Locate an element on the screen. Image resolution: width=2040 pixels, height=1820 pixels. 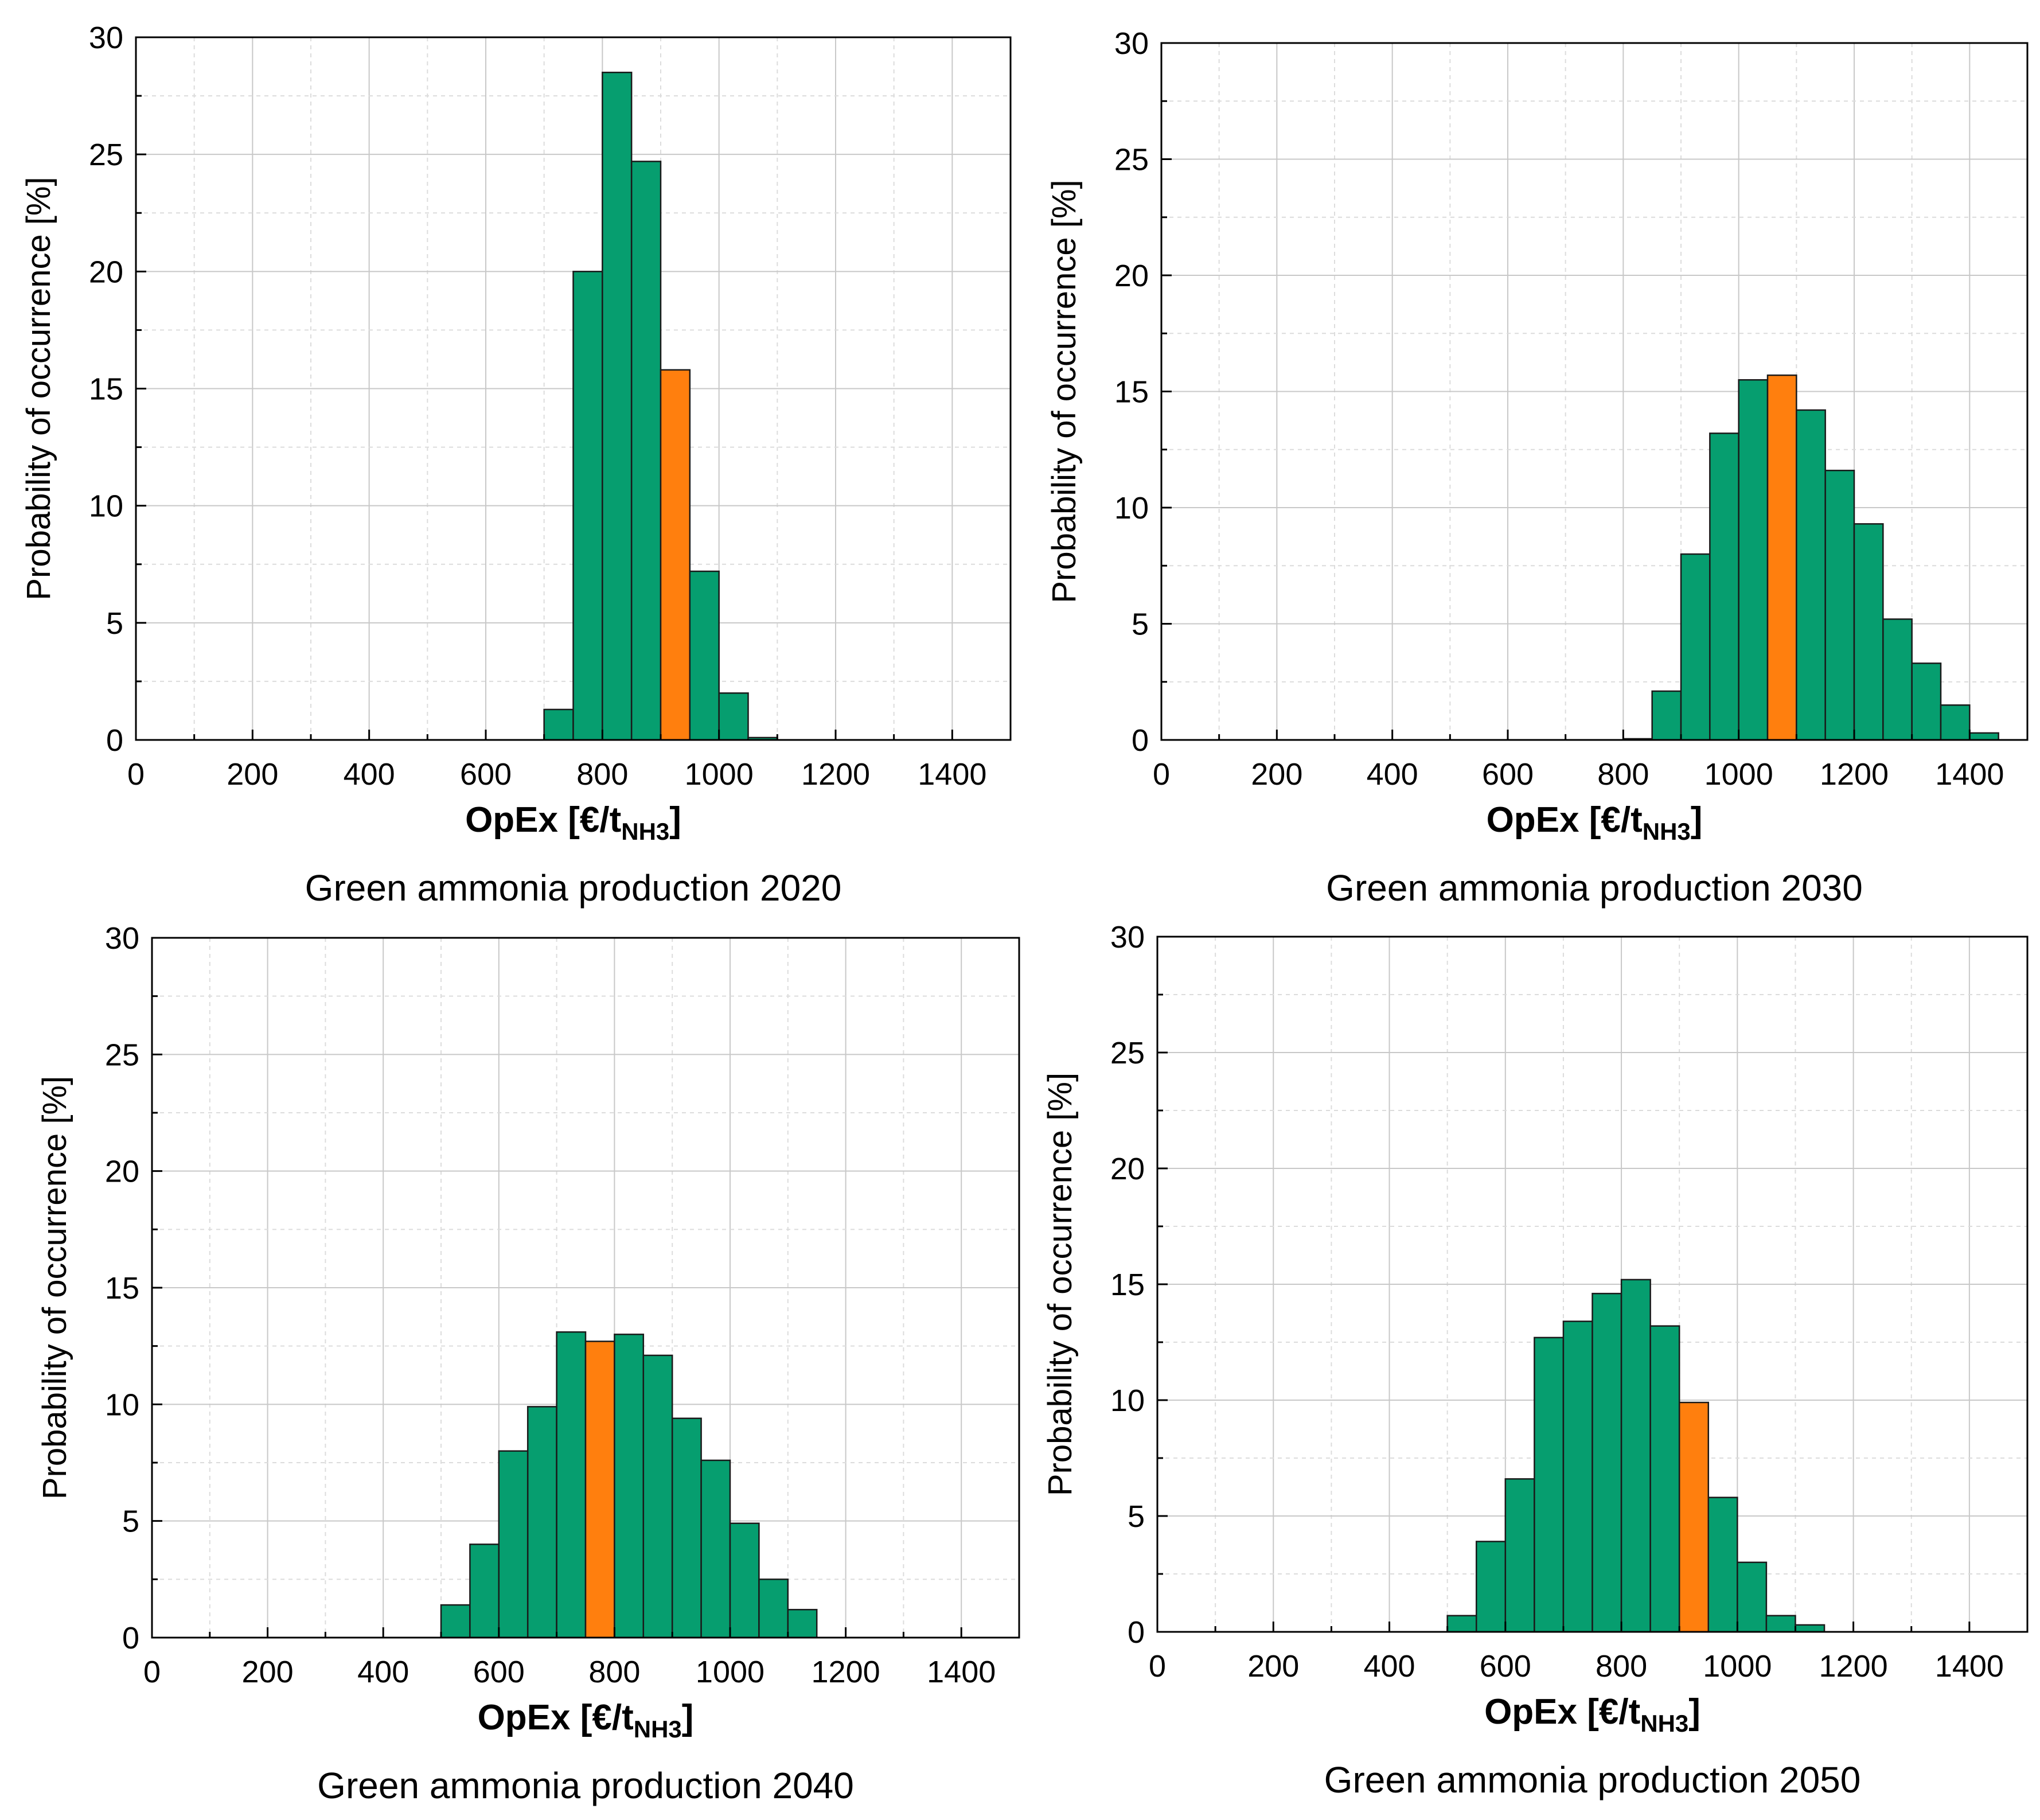
y-tick-label: 15 is located at coordinates (106, 389).